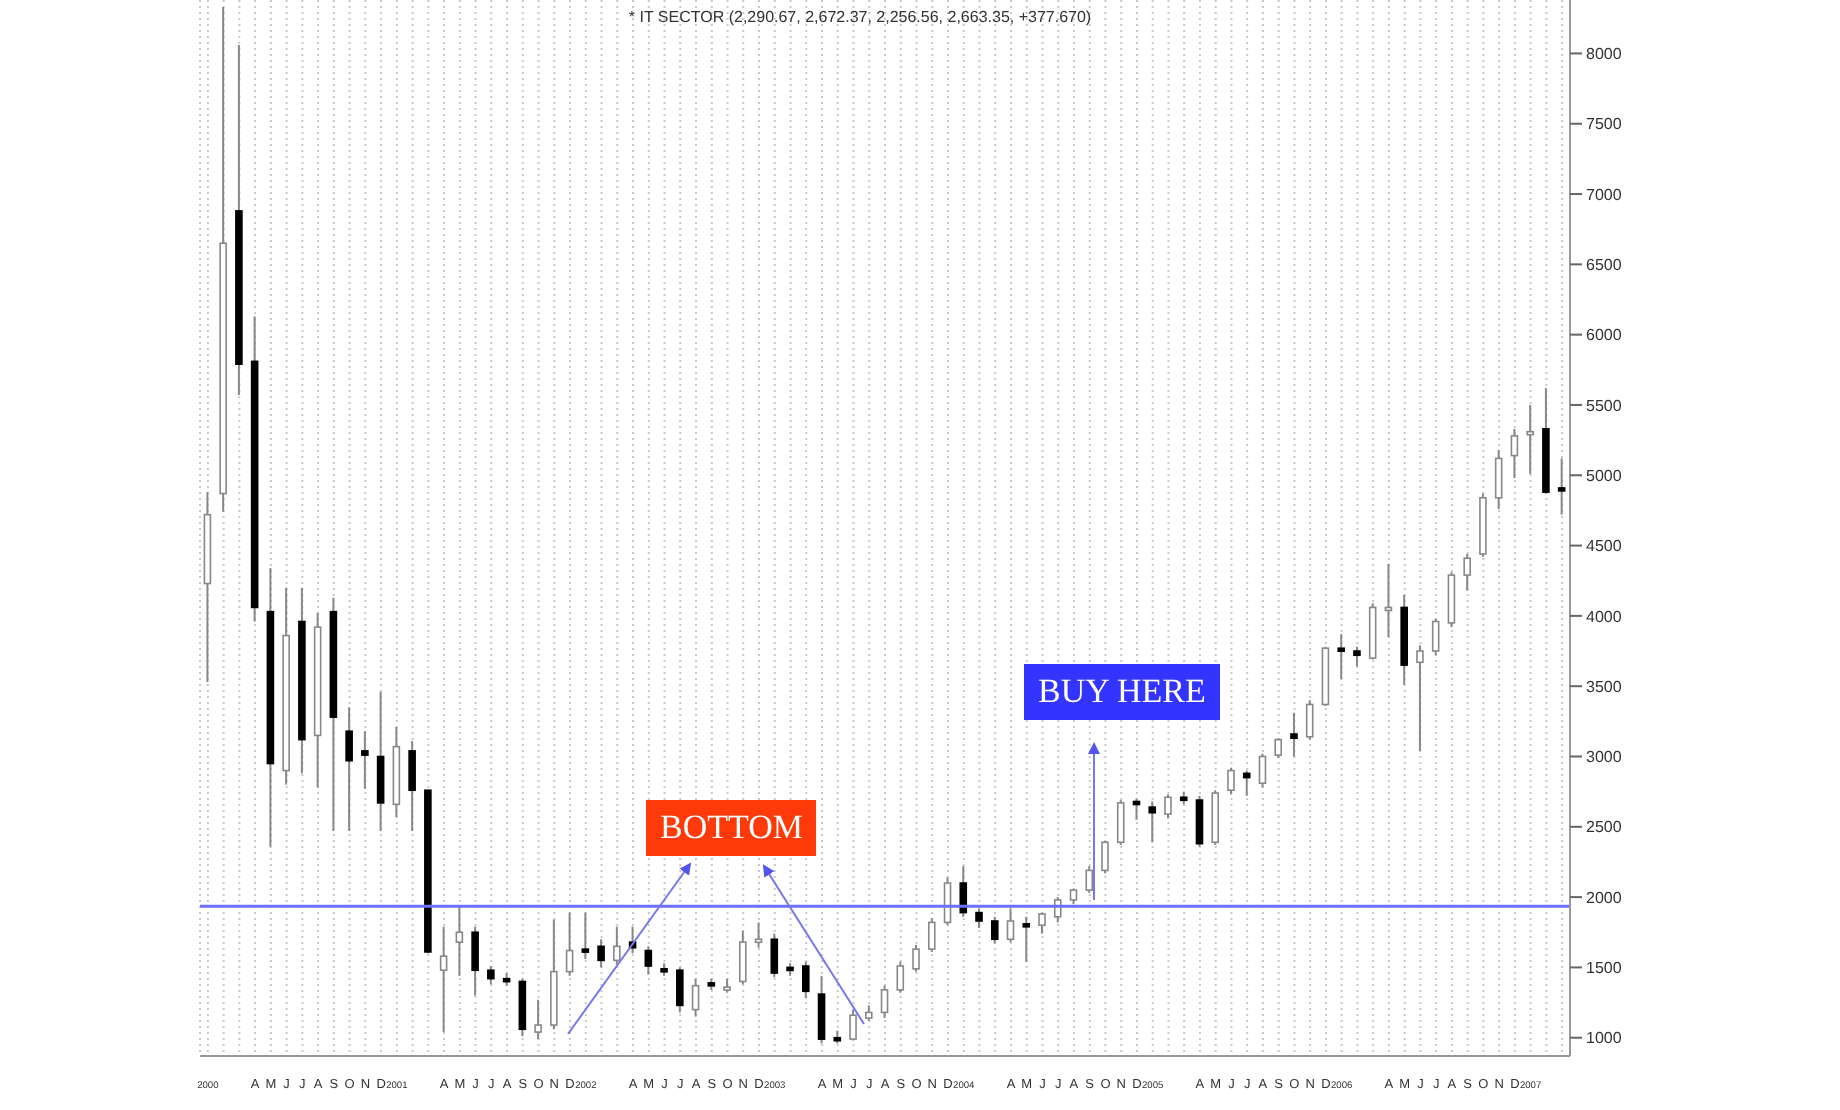 The height and width of the screenshot is (1110, 1840). Describe the element at coordinates (1604, 405) in the screenshot. I see `y-tick-label: 5500` at that location.